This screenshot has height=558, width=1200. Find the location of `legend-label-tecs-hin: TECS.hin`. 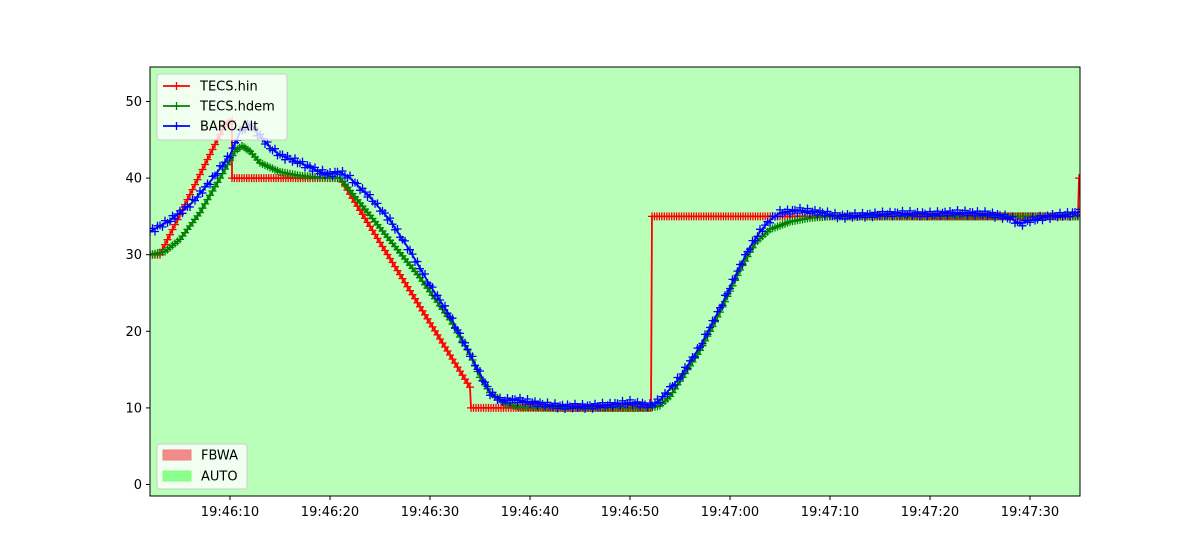

legend-label-tecs-hin: TECS.hin is located at coordinates (228, 87).